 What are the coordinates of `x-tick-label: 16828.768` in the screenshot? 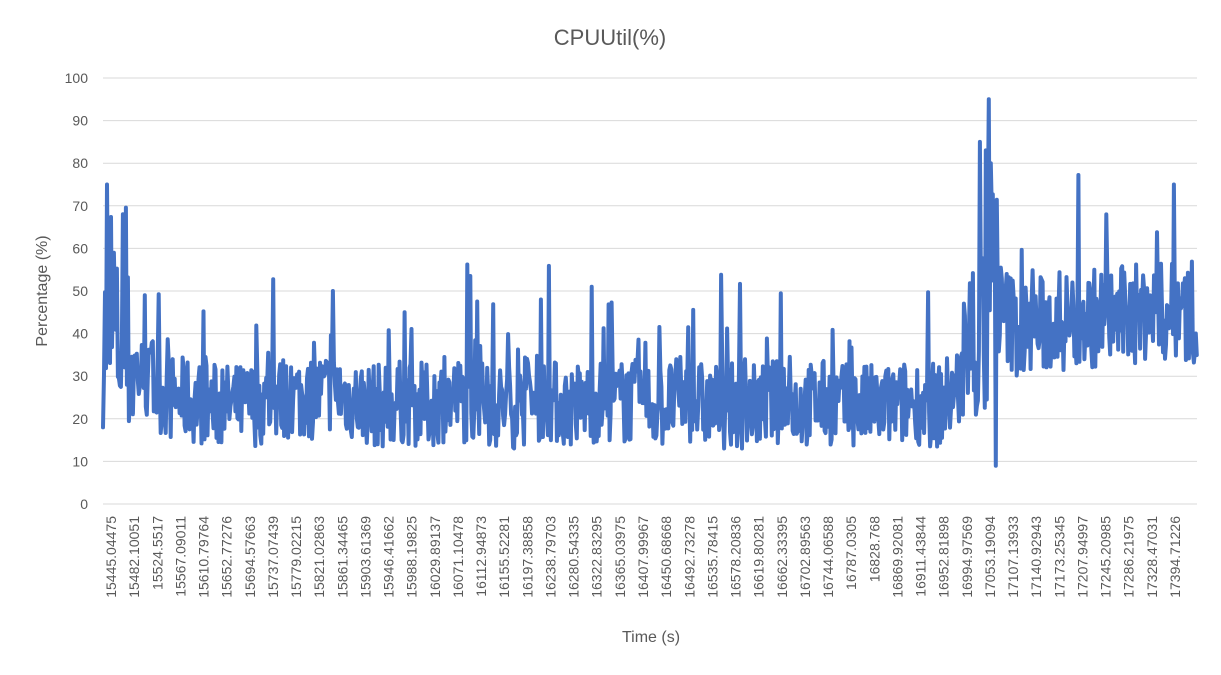 It's located at (874, 549).